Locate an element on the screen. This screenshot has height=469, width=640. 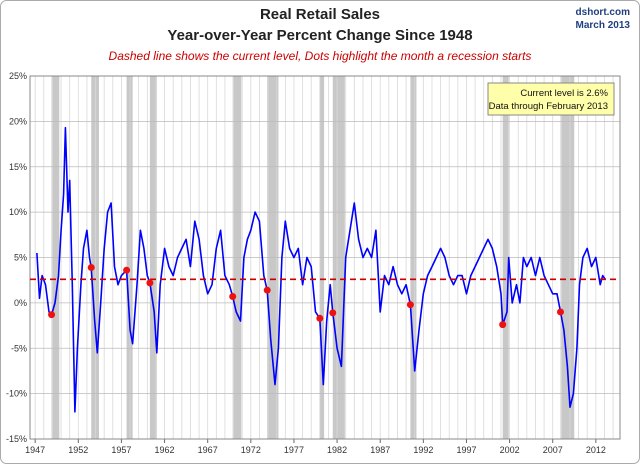
x-tick-label: 1992 is located at coordinates (423, 450).